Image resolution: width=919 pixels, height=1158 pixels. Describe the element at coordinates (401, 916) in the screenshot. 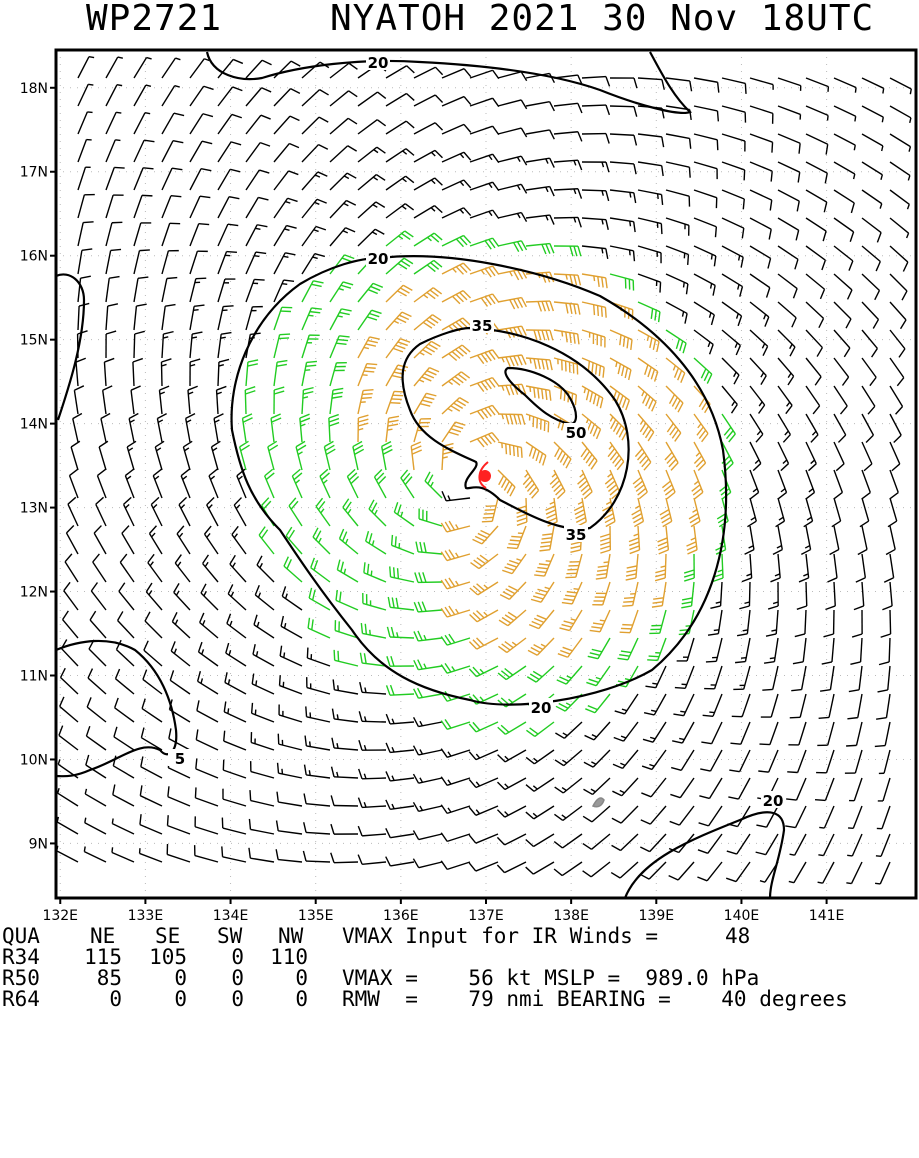

I see `lon-label-136E: 136E` at that location.